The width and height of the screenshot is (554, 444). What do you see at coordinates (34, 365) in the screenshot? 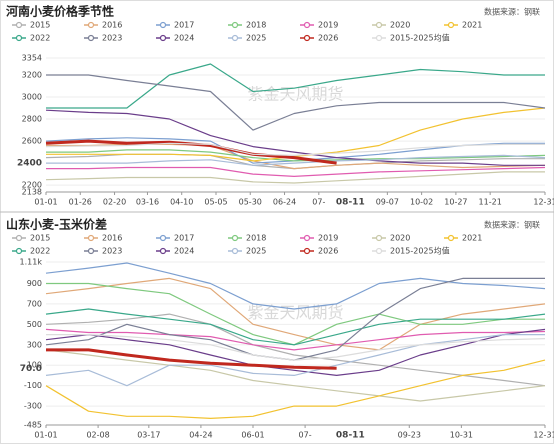
I see `y-tick-label: 100` at bounding box center [34, 365].